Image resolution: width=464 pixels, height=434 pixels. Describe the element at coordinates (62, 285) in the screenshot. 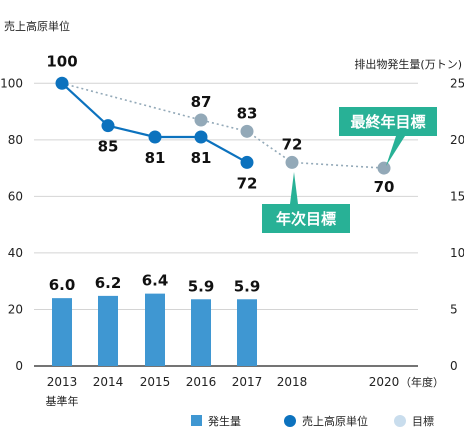

I see `bar-value-label: 6.0` at that location.